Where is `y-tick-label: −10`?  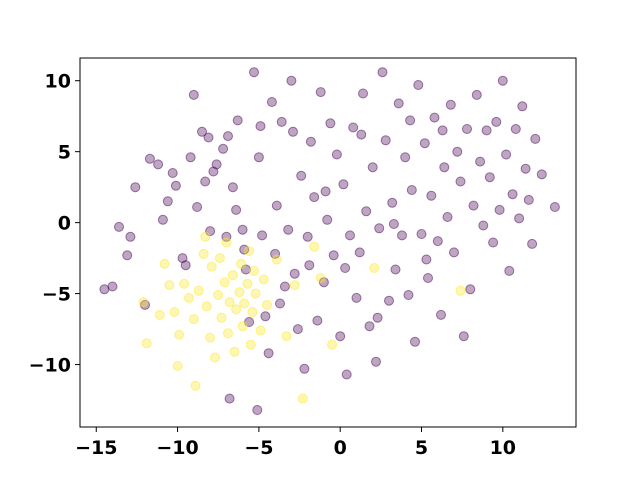 y-tick-label: −10 is located at coordinates (50, 366).